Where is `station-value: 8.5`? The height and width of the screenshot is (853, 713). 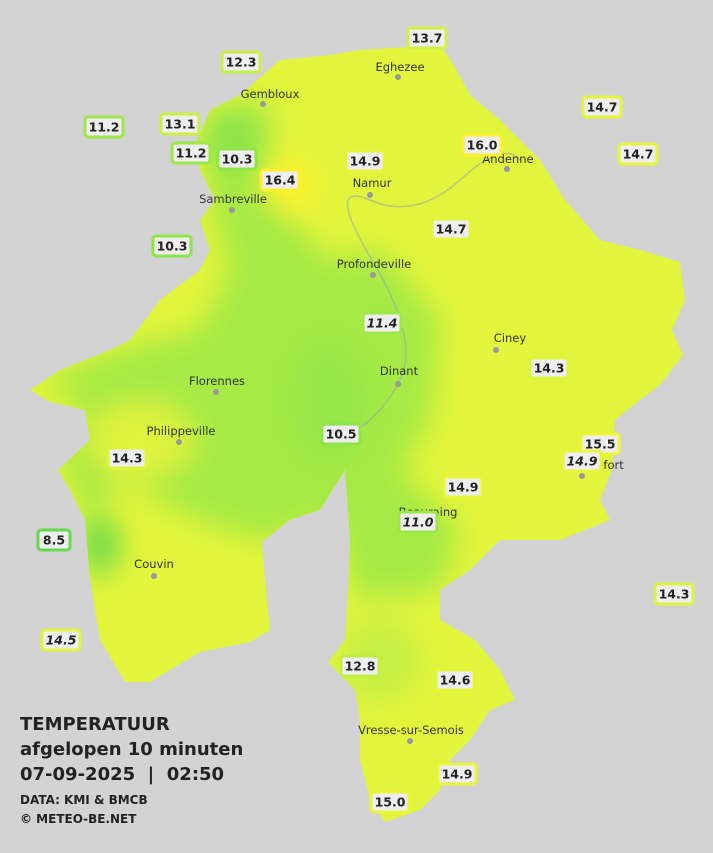 station-value: 8.5 is located at coordinates (54, 540).